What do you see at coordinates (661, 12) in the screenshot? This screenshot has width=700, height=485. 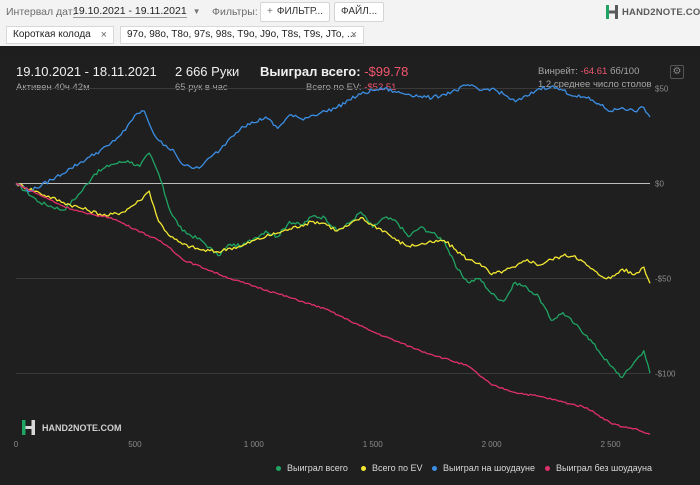 I see `brand-name: HAND2NOTE.COM` at bounding box center [661, 12].